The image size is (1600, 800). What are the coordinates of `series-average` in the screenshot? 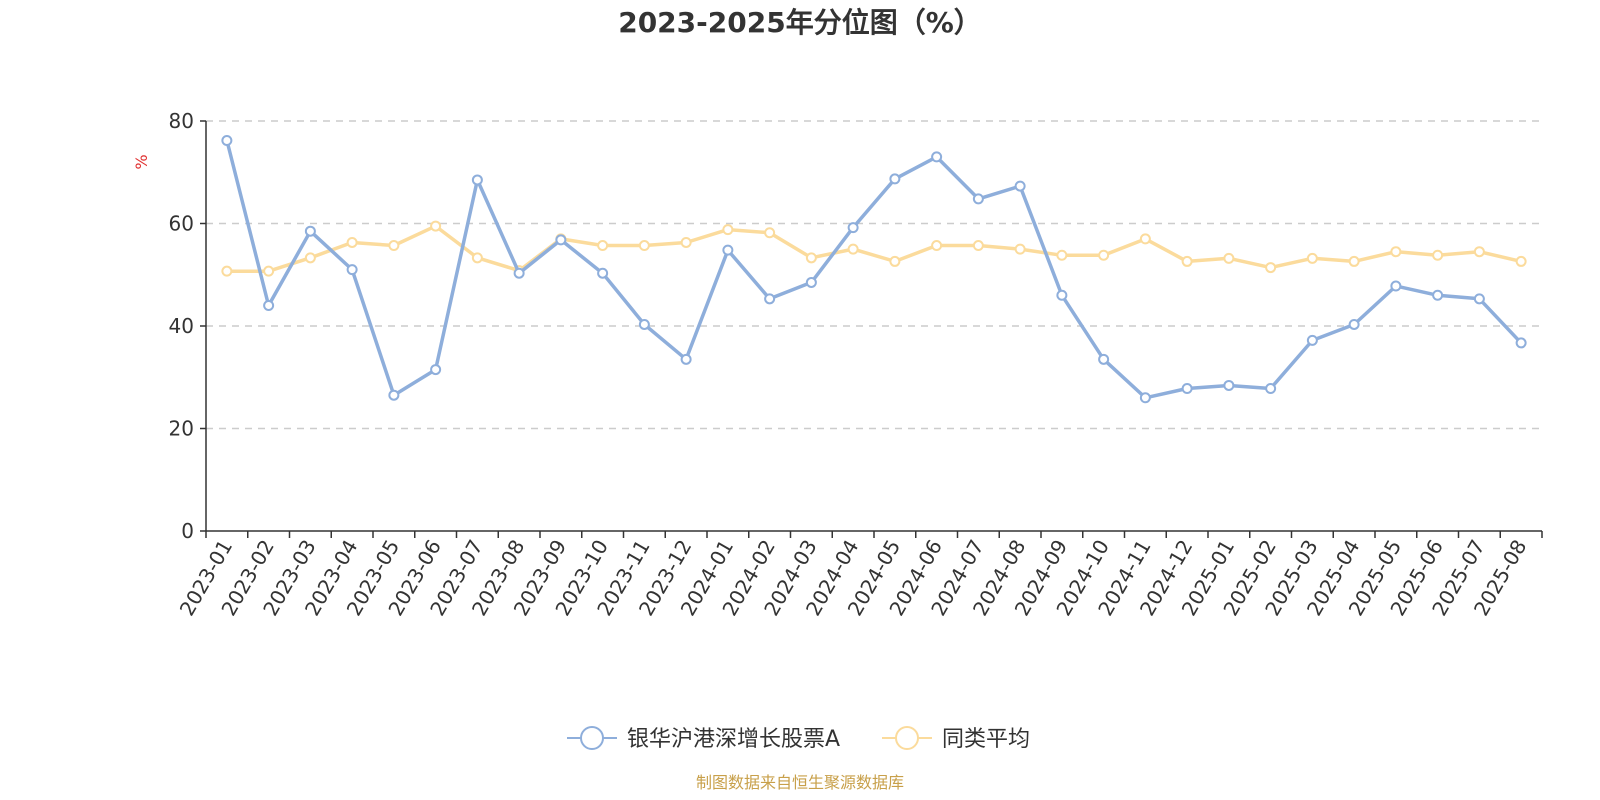 It's located at (874, 248).